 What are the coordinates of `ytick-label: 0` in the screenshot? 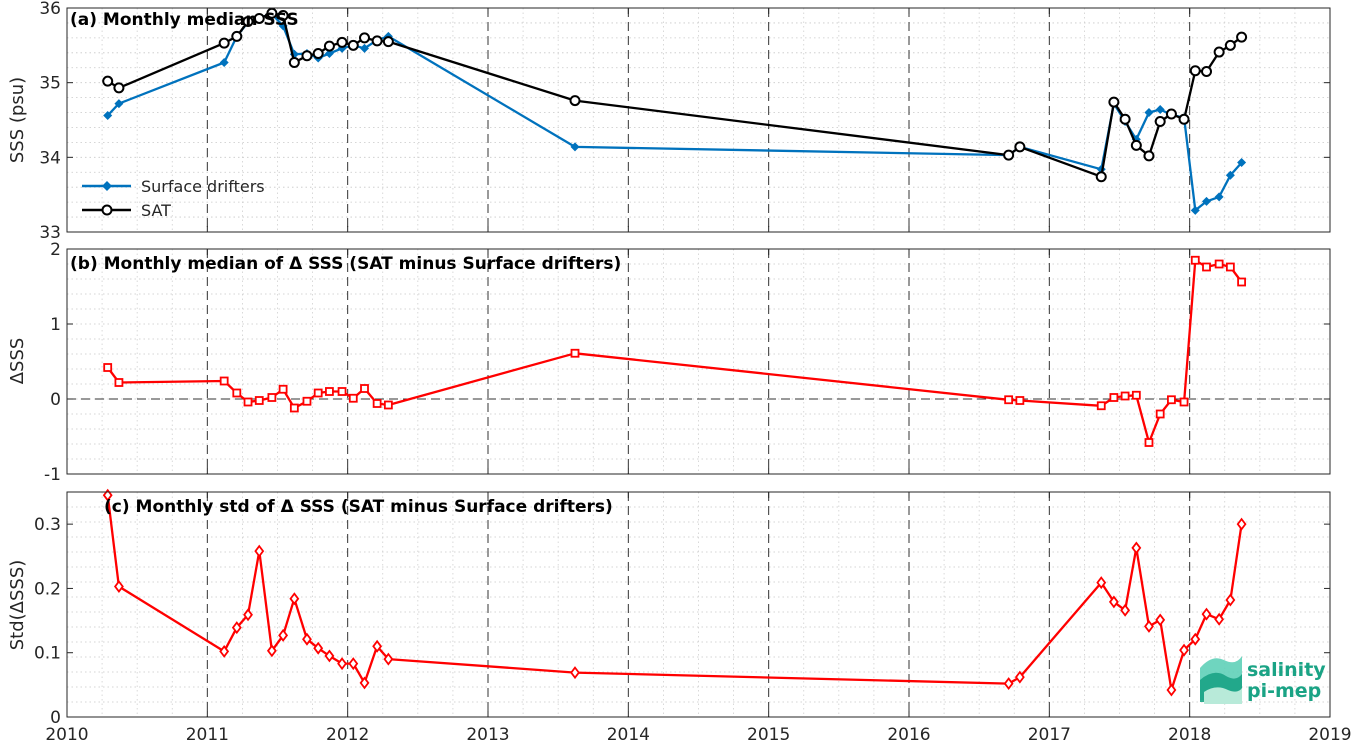 It's located at (55, 400).